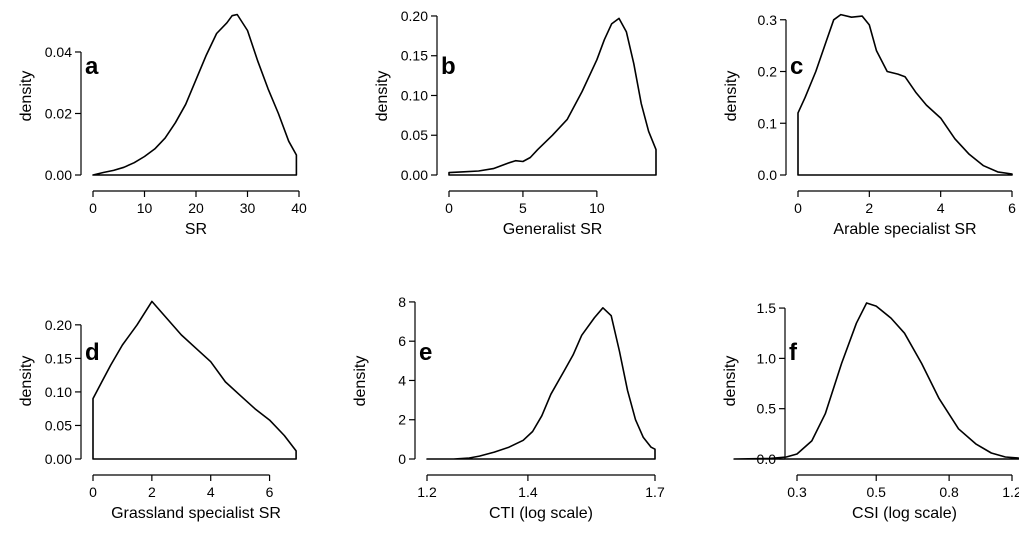  What do you see at coordinates (904, 229) in the screenshot?
I see `x-axis-title: Arable specialist SR` at bounding box center [904, 229].